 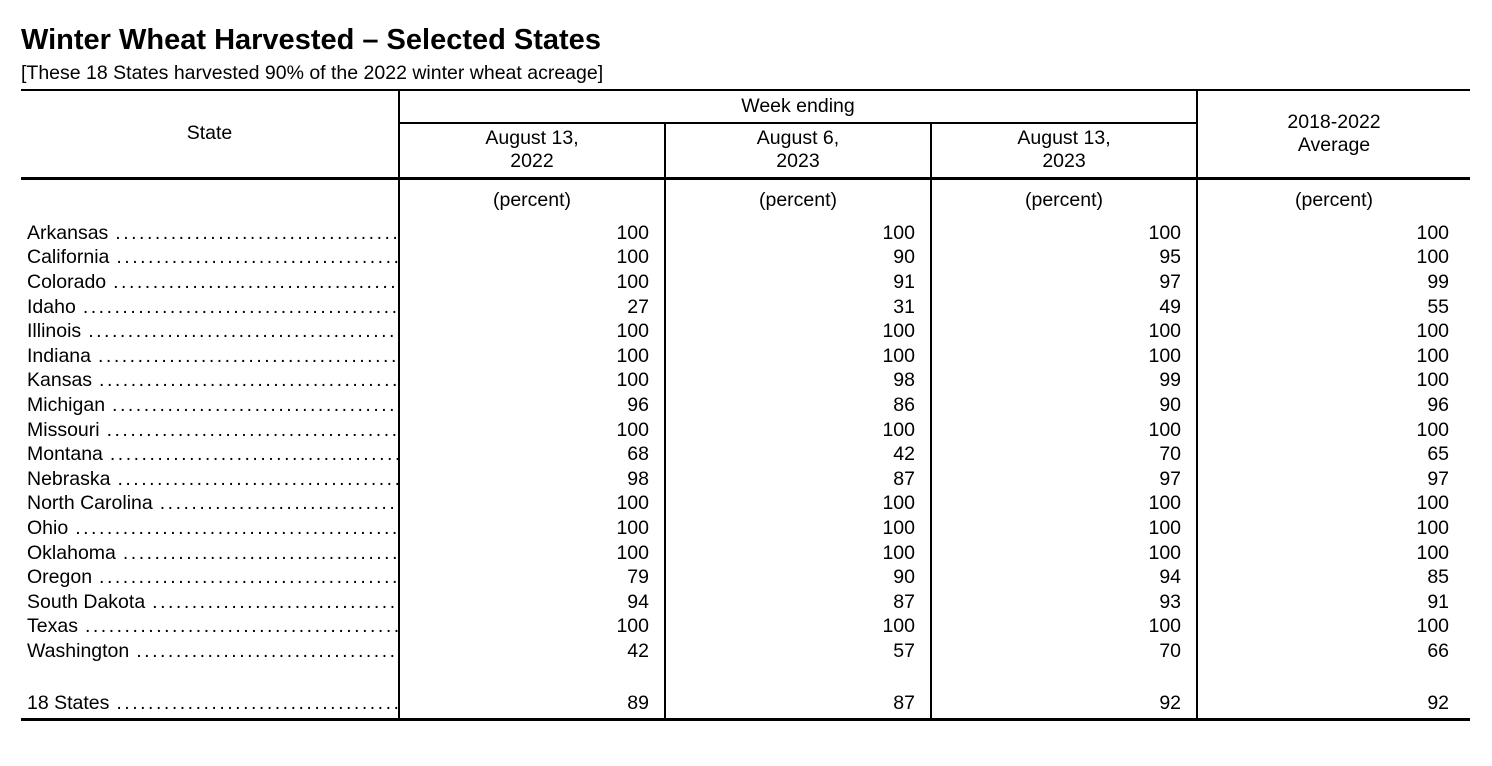 What do you see at coordinates (68, 703) in the screenshot?
I see `total-label: 18 States` at bounding box center [68, 703].